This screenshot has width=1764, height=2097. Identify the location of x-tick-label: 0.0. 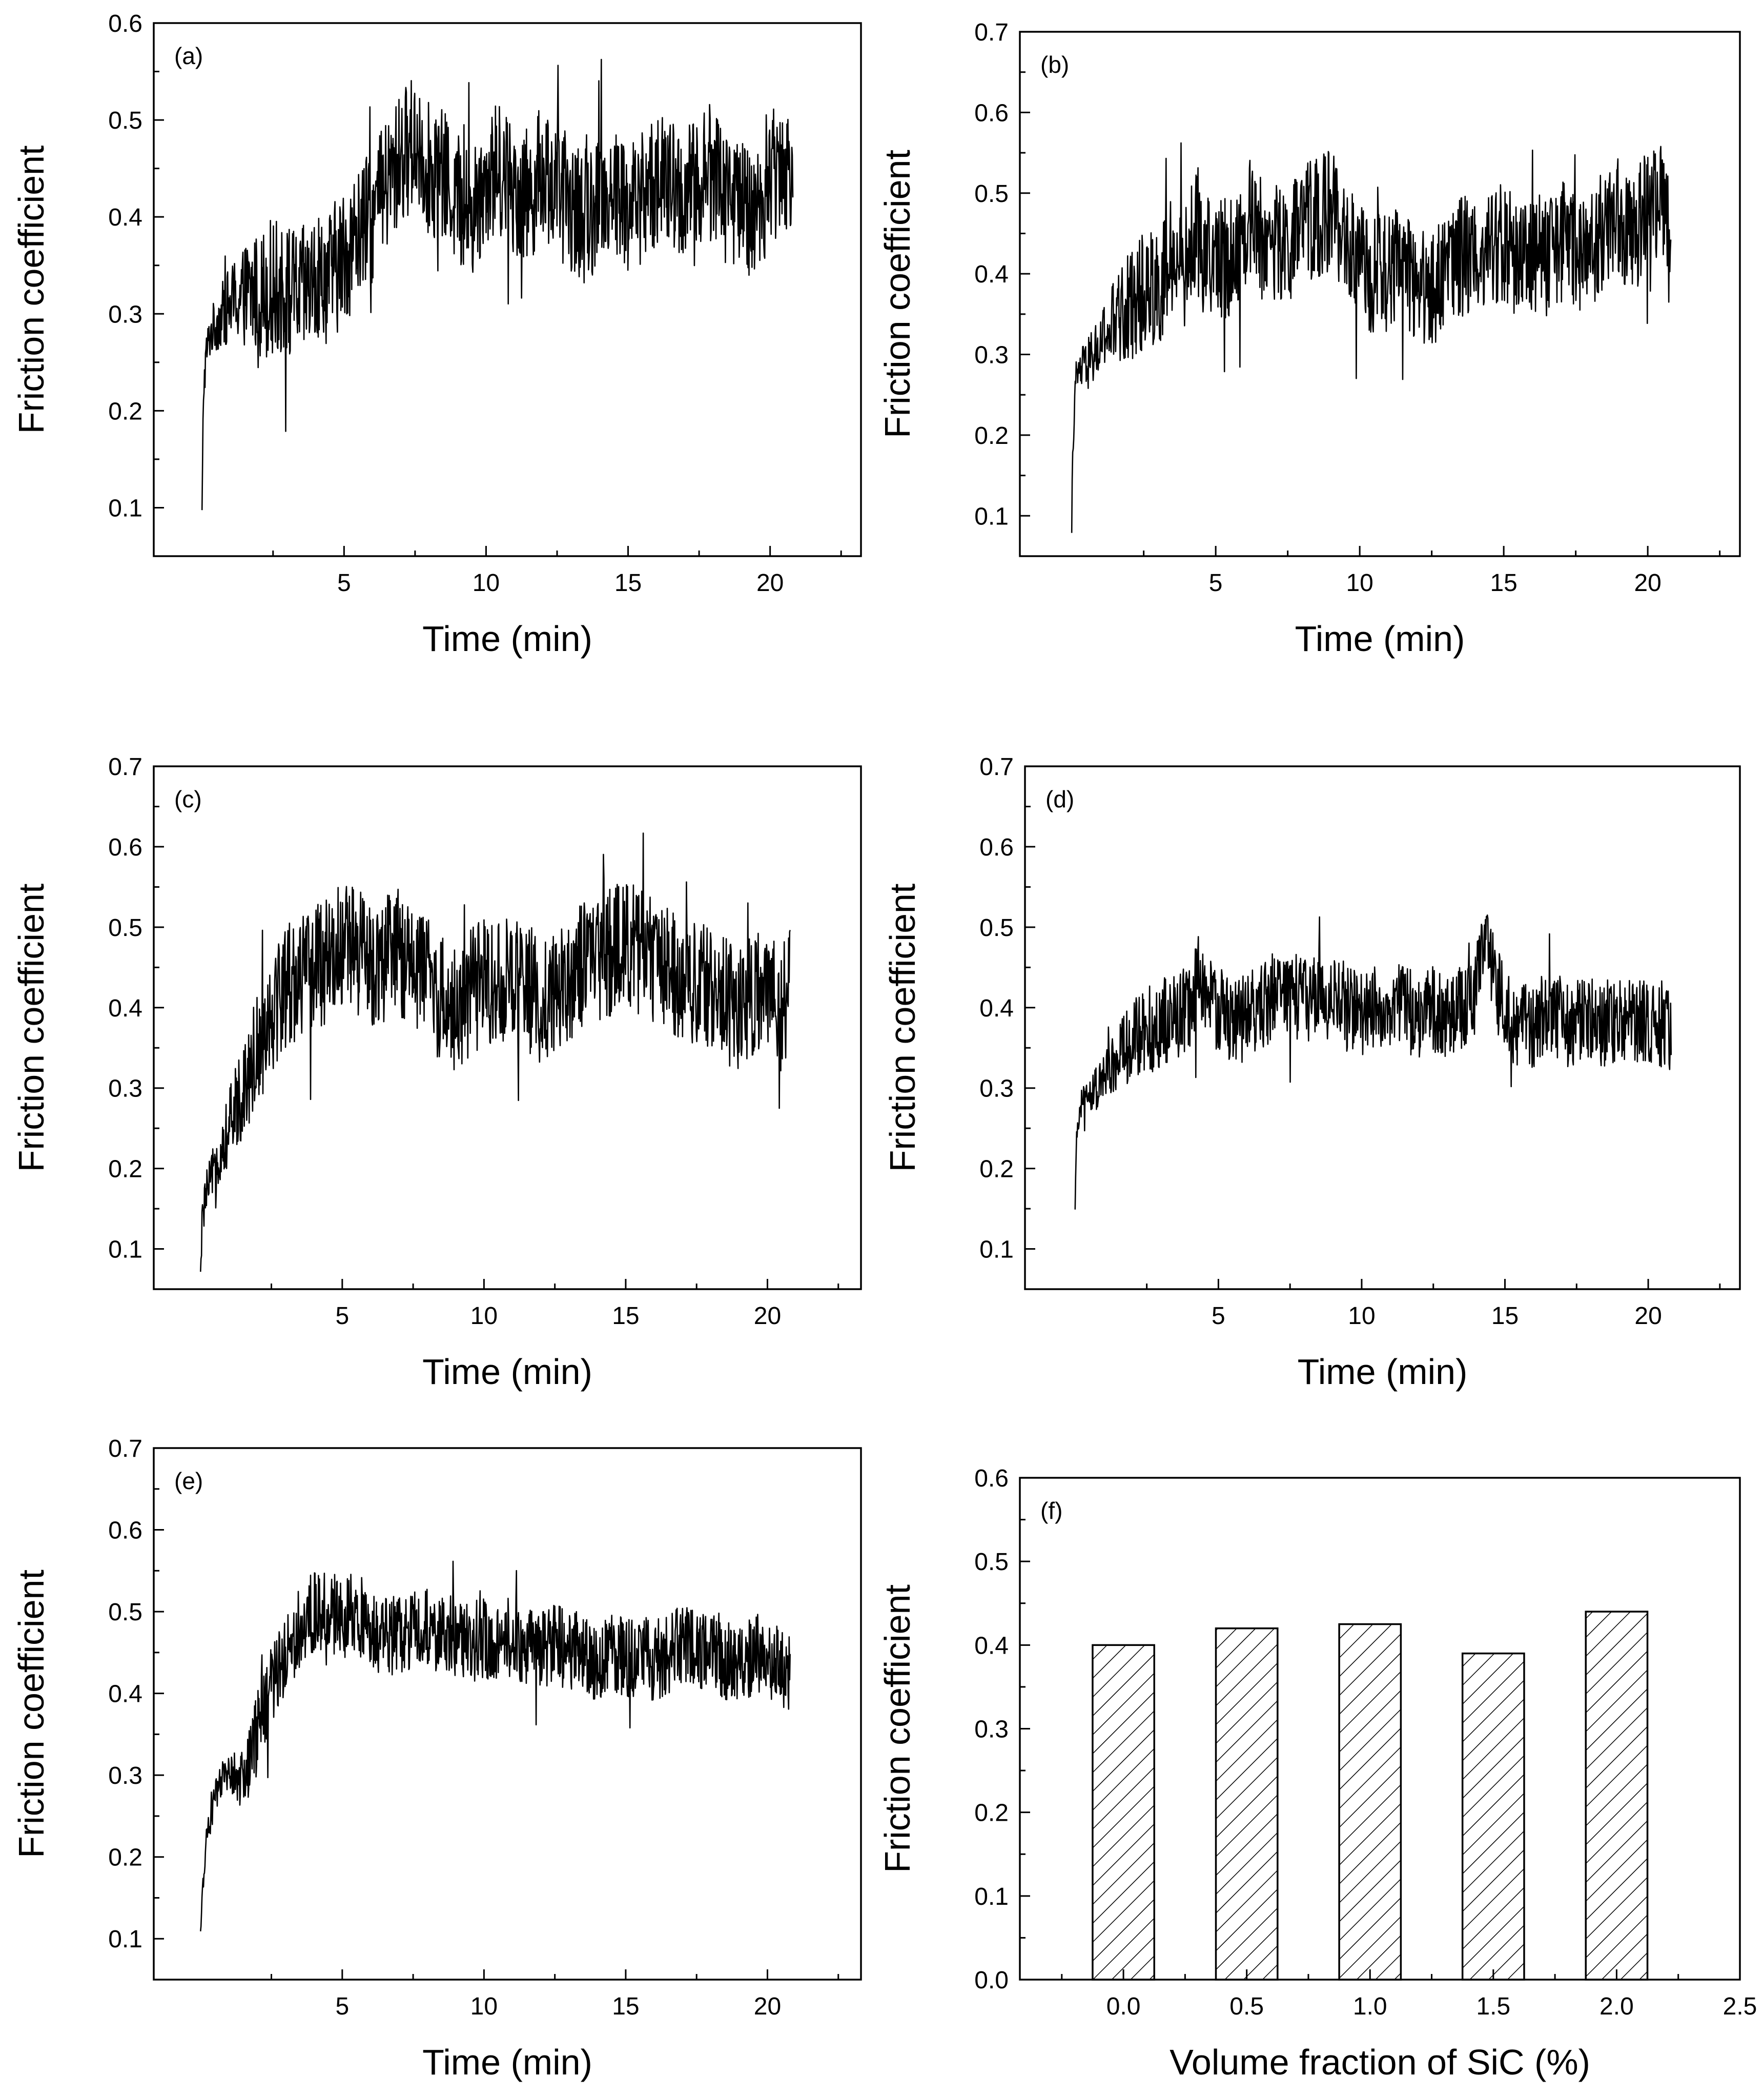
(1123, 2006).